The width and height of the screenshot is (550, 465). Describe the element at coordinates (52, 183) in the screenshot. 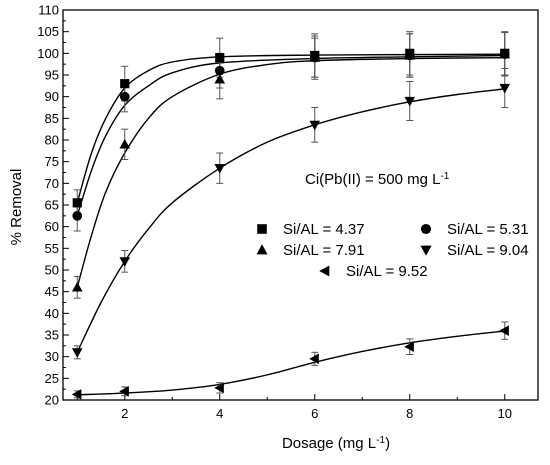

I see `y-tick-label: 70` at that location.